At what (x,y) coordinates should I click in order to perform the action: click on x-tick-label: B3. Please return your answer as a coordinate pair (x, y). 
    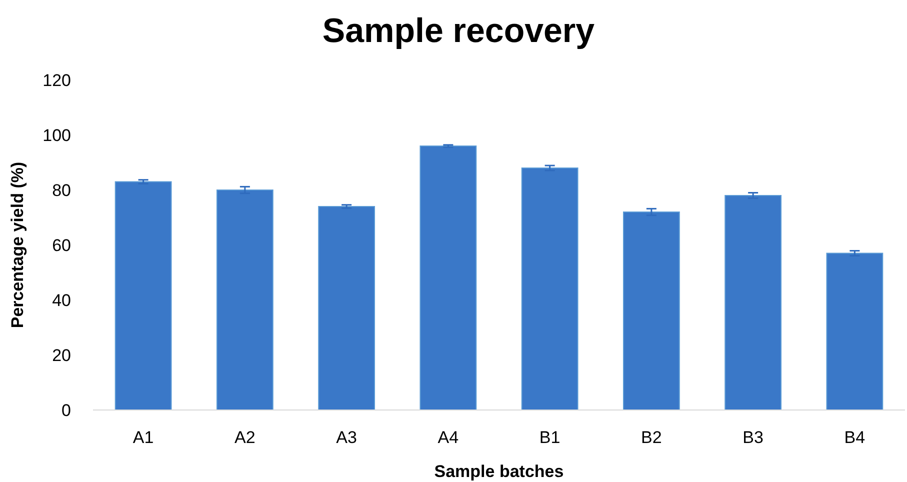
    Looking at the image, I should click on (753, 437).